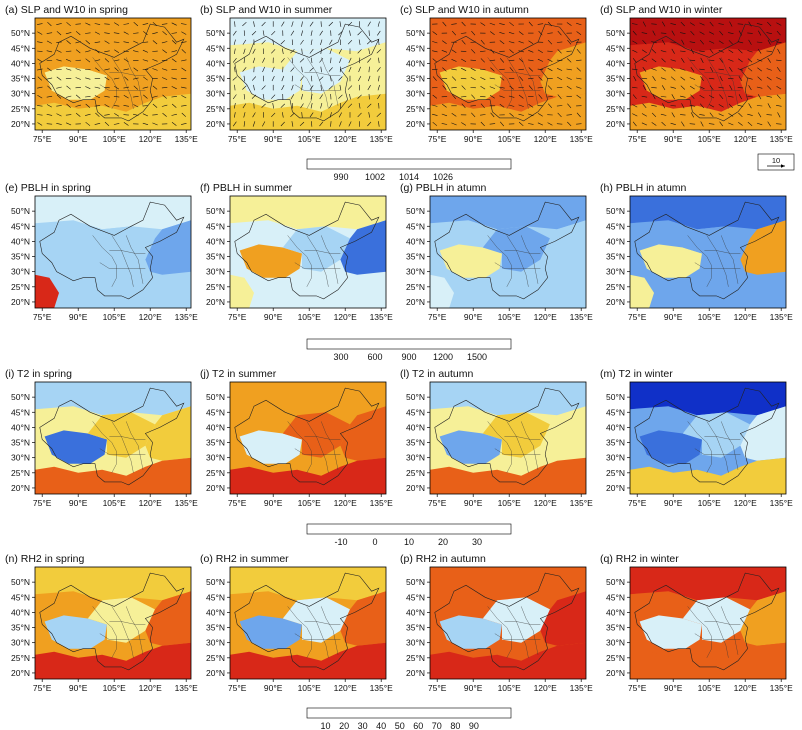  I want to click on lon-tick-label: 120°E, so click(346, 317).